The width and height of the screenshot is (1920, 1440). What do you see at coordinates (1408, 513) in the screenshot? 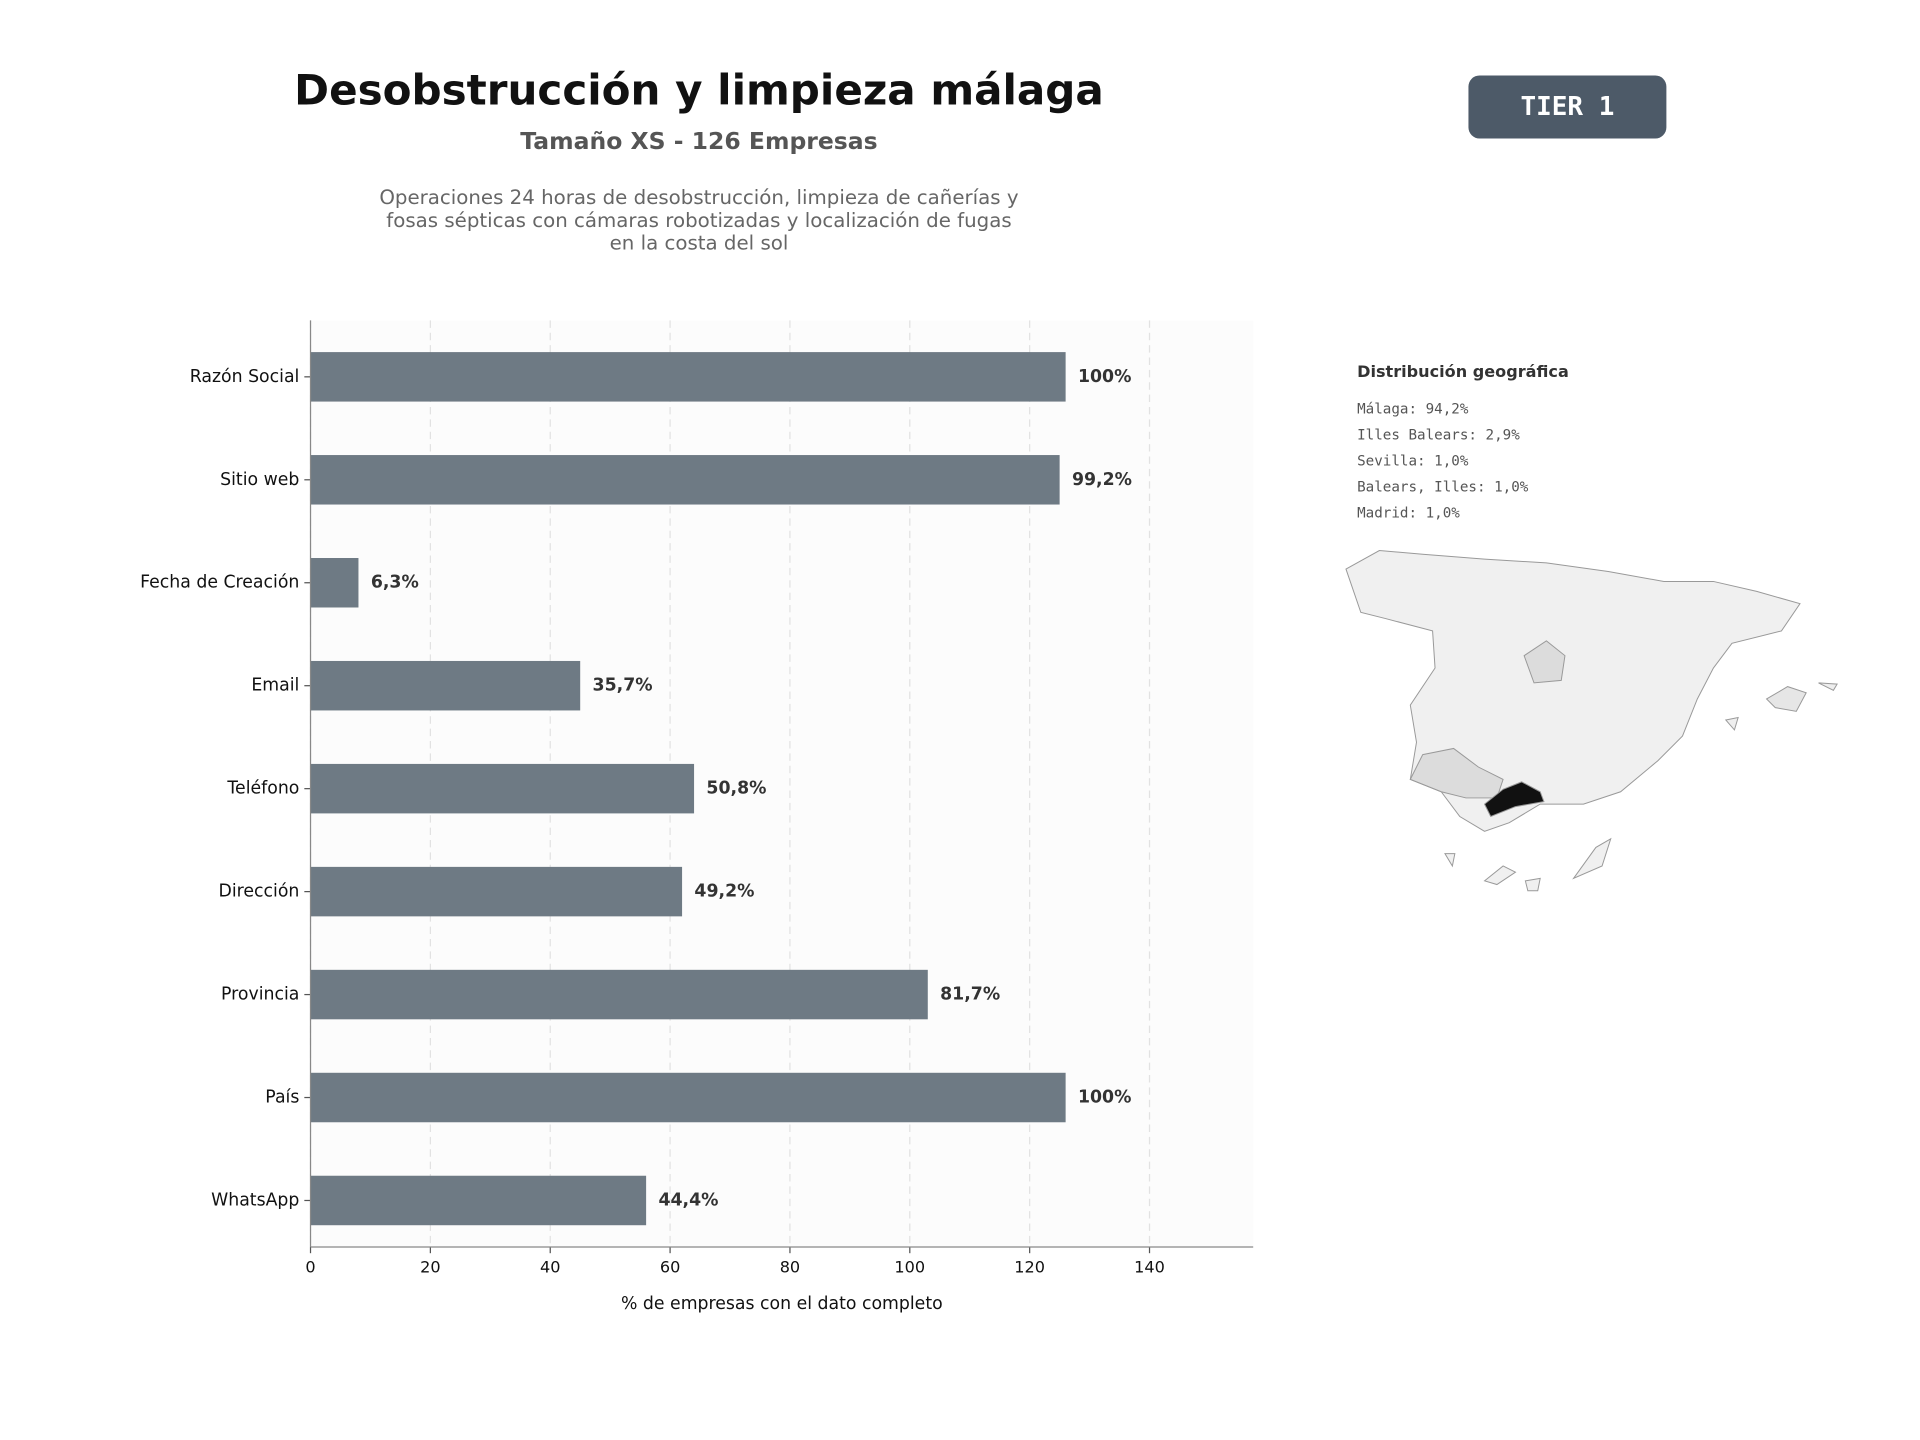
I see `map-legend-item: Madrid: 1,0%` at bounding box center [1408, 513].